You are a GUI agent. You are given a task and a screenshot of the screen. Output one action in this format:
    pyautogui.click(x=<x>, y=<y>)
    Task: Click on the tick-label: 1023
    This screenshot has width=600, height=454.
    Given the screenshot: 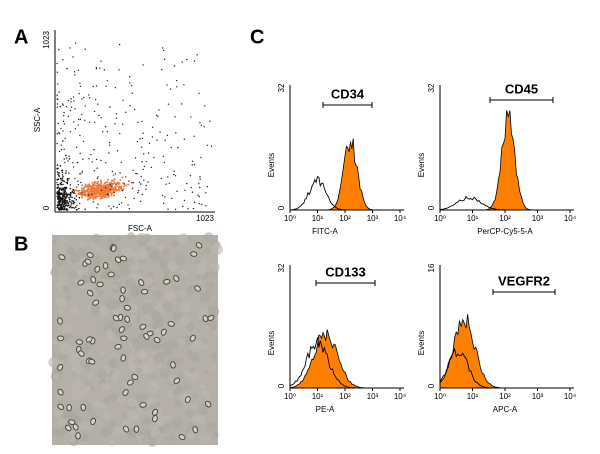 What is the action you would take?
    pyautogui.click(x=46, y=40)
    